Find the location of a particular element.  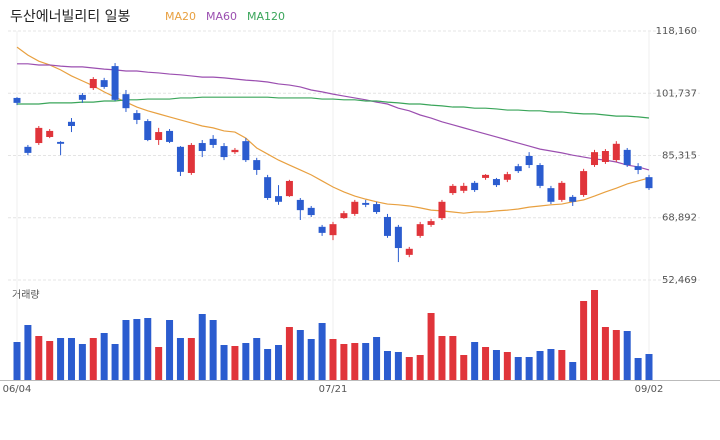

x-tick-label: 09/02 is located at coordinates (649, 389).